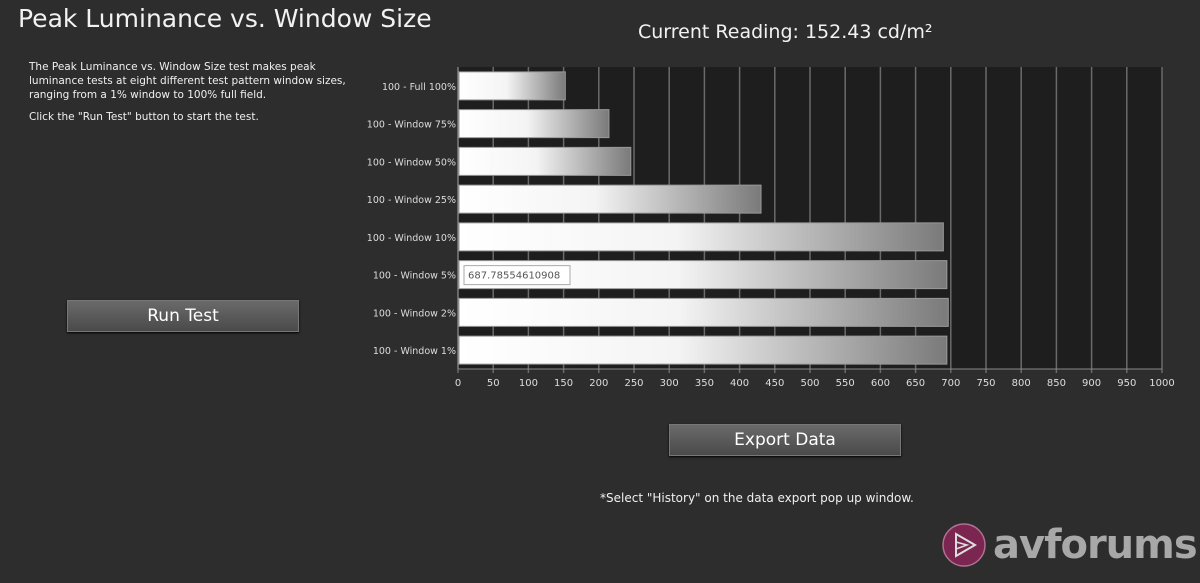 Image resolution: width=1200 pixels, height=583 pixels. Describe the element at coordinates (411, 162) in the screenshot. I see `y-tick-label: 100 - Window 50%` at that location.